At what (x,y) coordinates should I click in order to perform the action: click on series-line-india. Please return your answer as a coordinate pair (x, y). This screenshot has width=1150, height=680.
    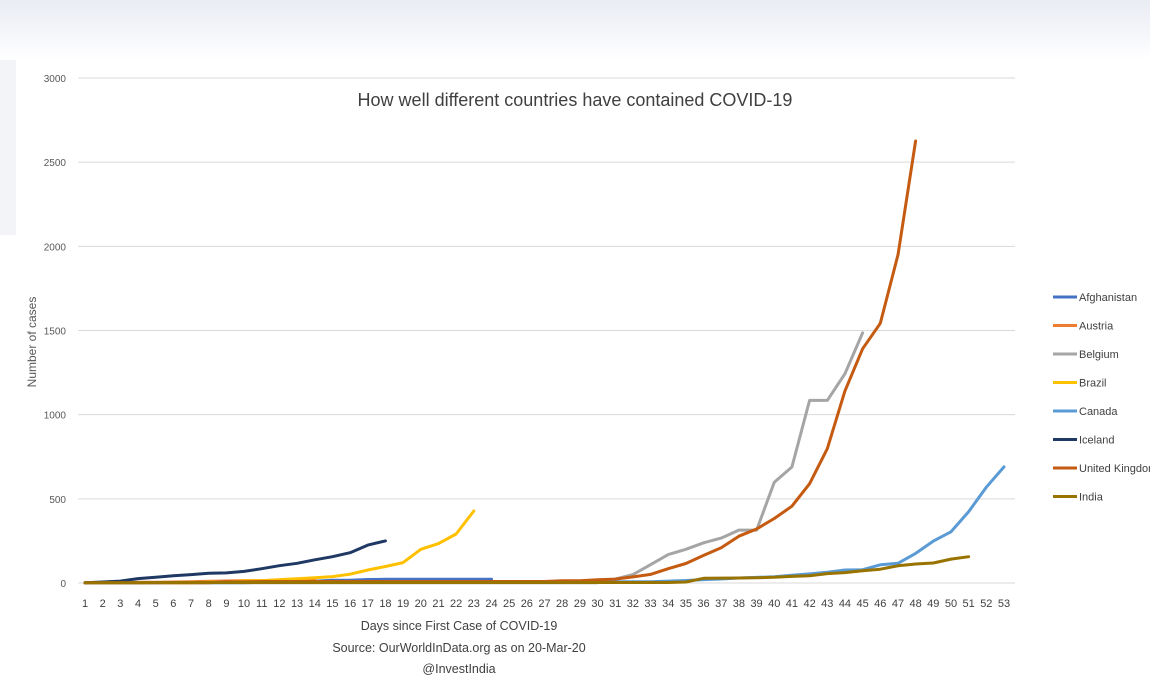
    Looking at the image, I should click on (527, 570).